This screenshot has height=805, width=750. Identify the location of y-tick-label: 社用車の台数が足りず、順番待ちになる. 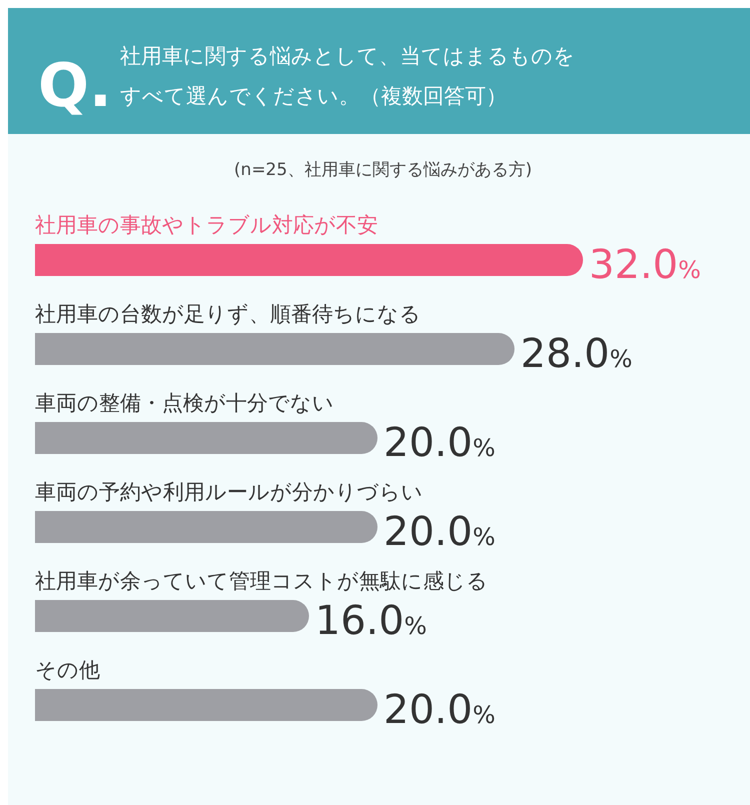
(228, 314).